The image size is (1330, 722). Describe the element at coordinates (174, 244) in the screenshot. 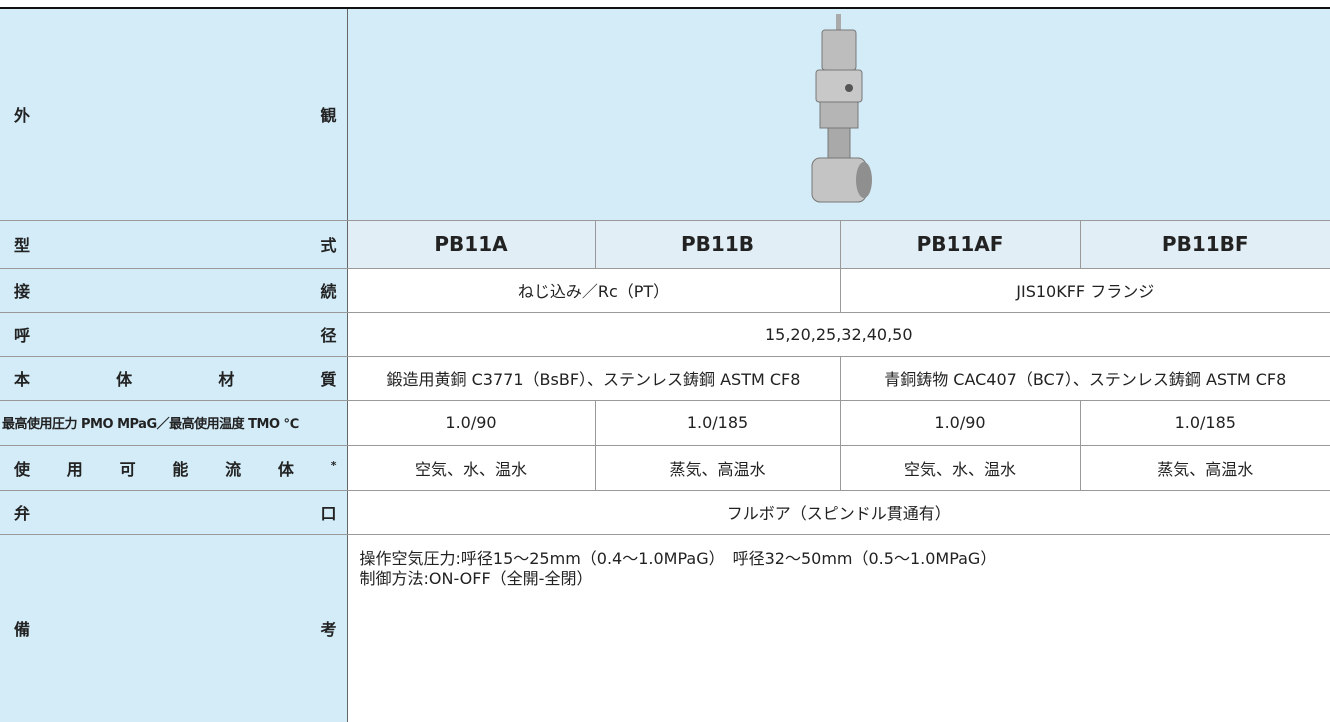

I see `row-label: 型式` at that location.